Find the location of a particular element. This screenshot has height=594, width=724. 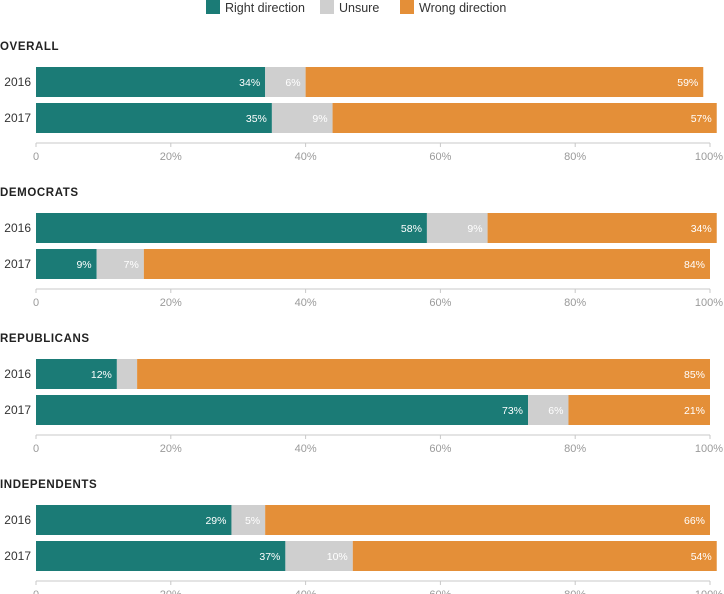

panel-title-independents: INDEPENDENTS is located at coordinates (48, 485).